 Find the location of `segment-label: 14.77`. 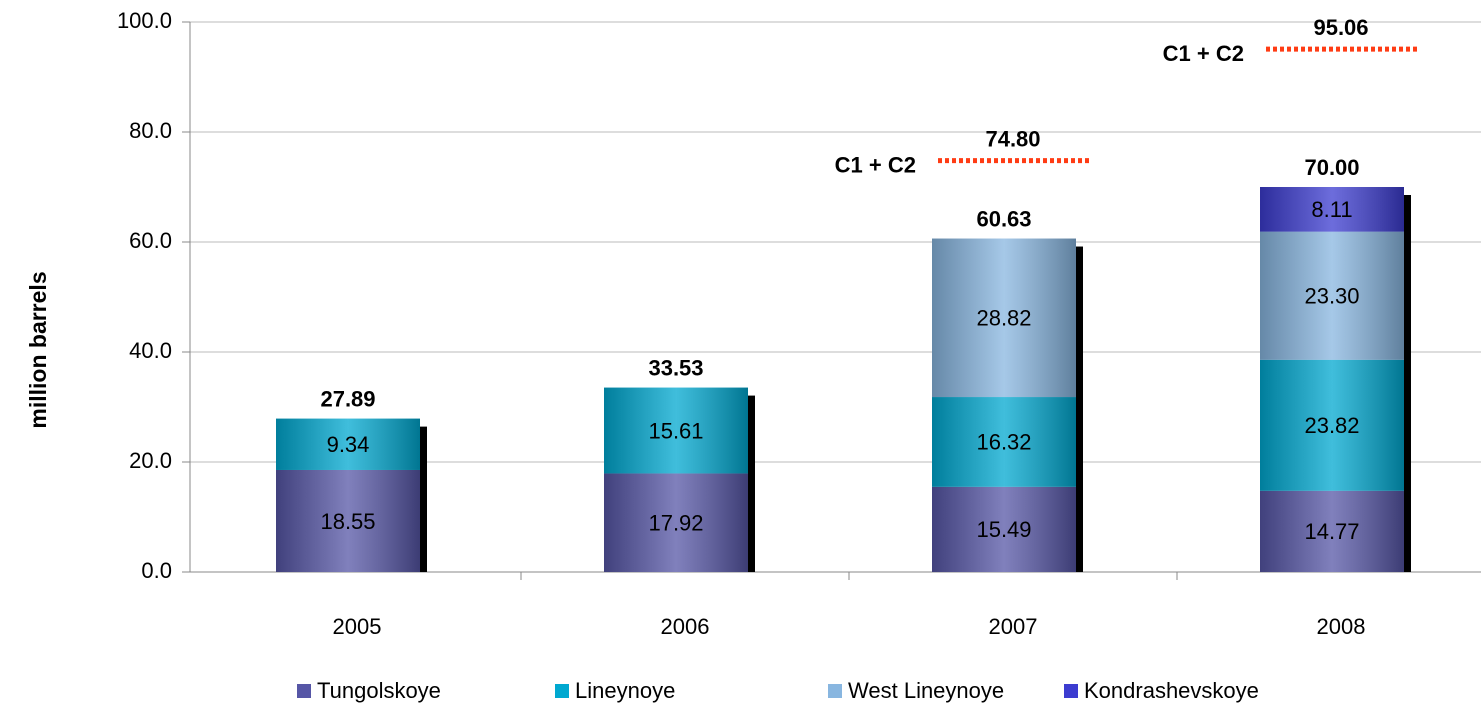

segment-label: 14.77 is located at coordinates (1331, 531).